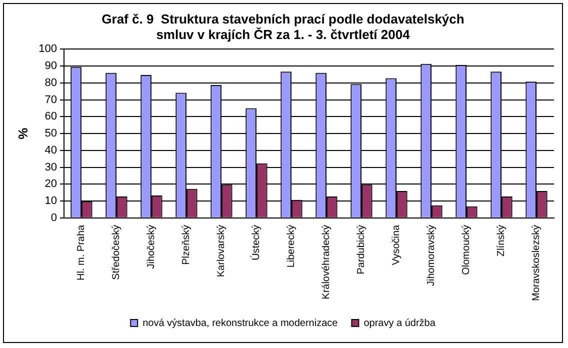  Describe the element at coordinates (536, 263) in the screenshot. I see `x-tick-label: Moravskoslezský` at that location.